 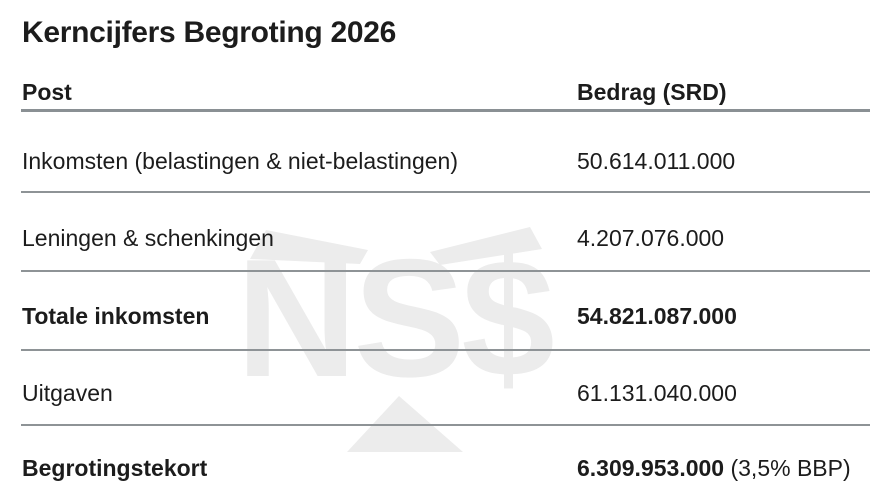 What do you see at coordinates (435, 317) in the screenshot?
I see `table-row-total-income: Totale inkomsten 54.821.087.000` at bounding box center [435, 317].